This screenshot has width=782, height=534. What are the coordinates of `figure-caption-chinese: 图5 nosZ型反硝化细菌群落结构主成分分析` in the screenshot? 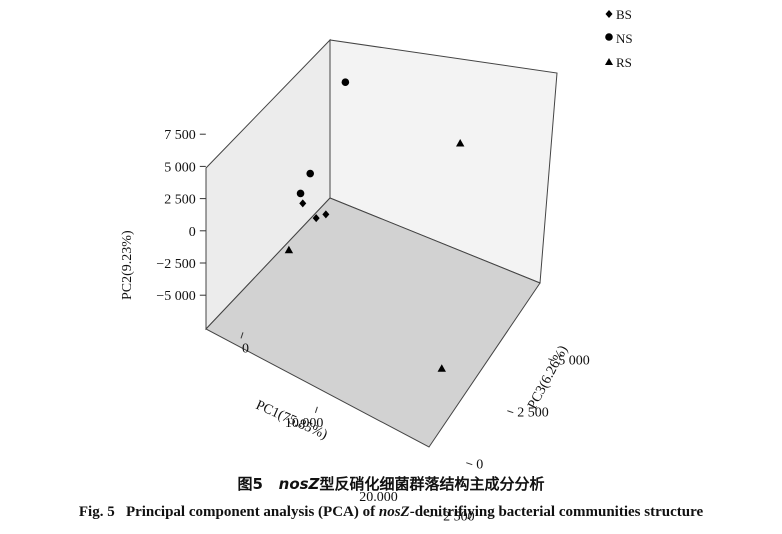 It's located at (391, 483).